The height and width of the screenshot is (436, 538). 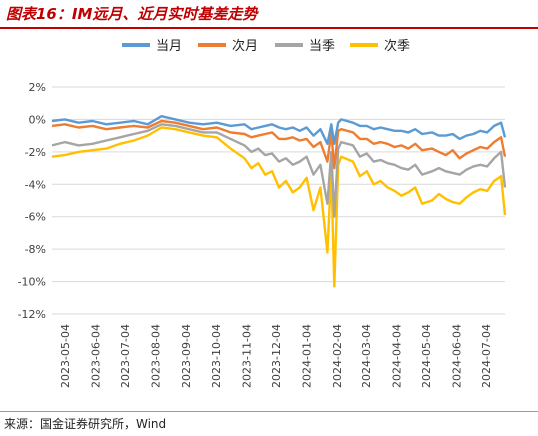 I want to click on figure-header: 图表16：IM远月、近月实时基差走势, so click(x=269, y=15).